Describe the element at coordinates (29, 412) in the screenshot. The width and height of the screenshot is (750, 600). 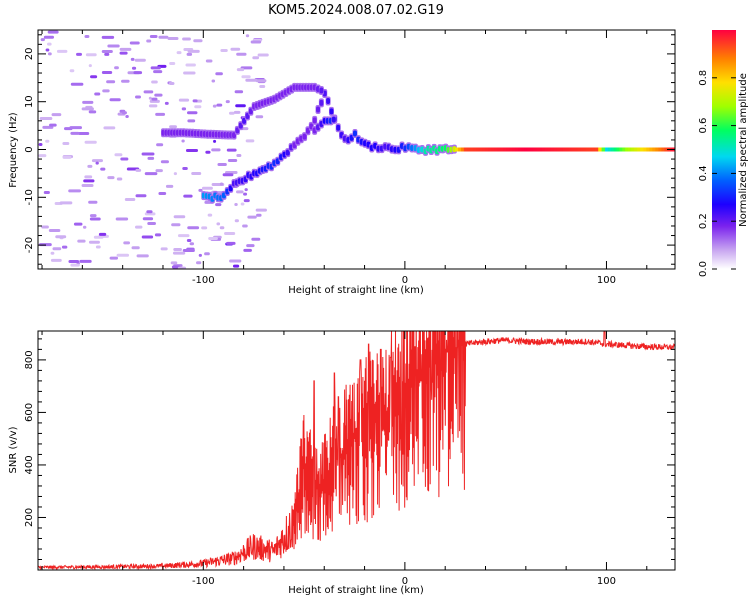
I see `y-tick-label: 600` at that location.